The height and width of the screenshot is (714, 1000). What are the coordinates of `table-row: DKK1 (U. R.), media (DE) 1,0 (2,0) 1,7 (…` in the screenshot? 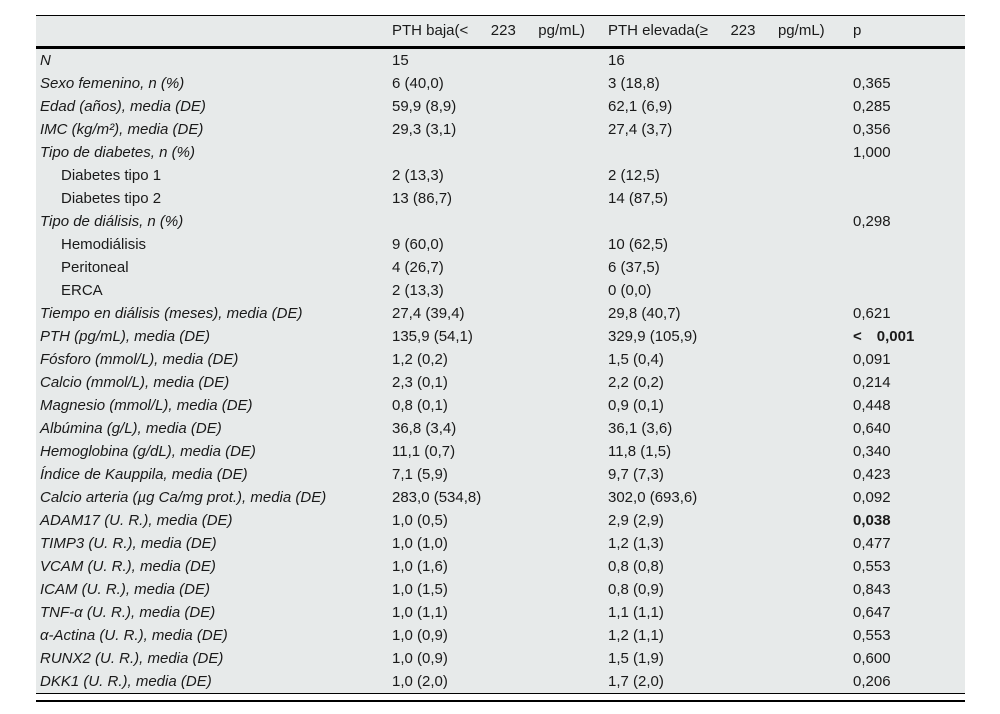 It's located at (500, 681).